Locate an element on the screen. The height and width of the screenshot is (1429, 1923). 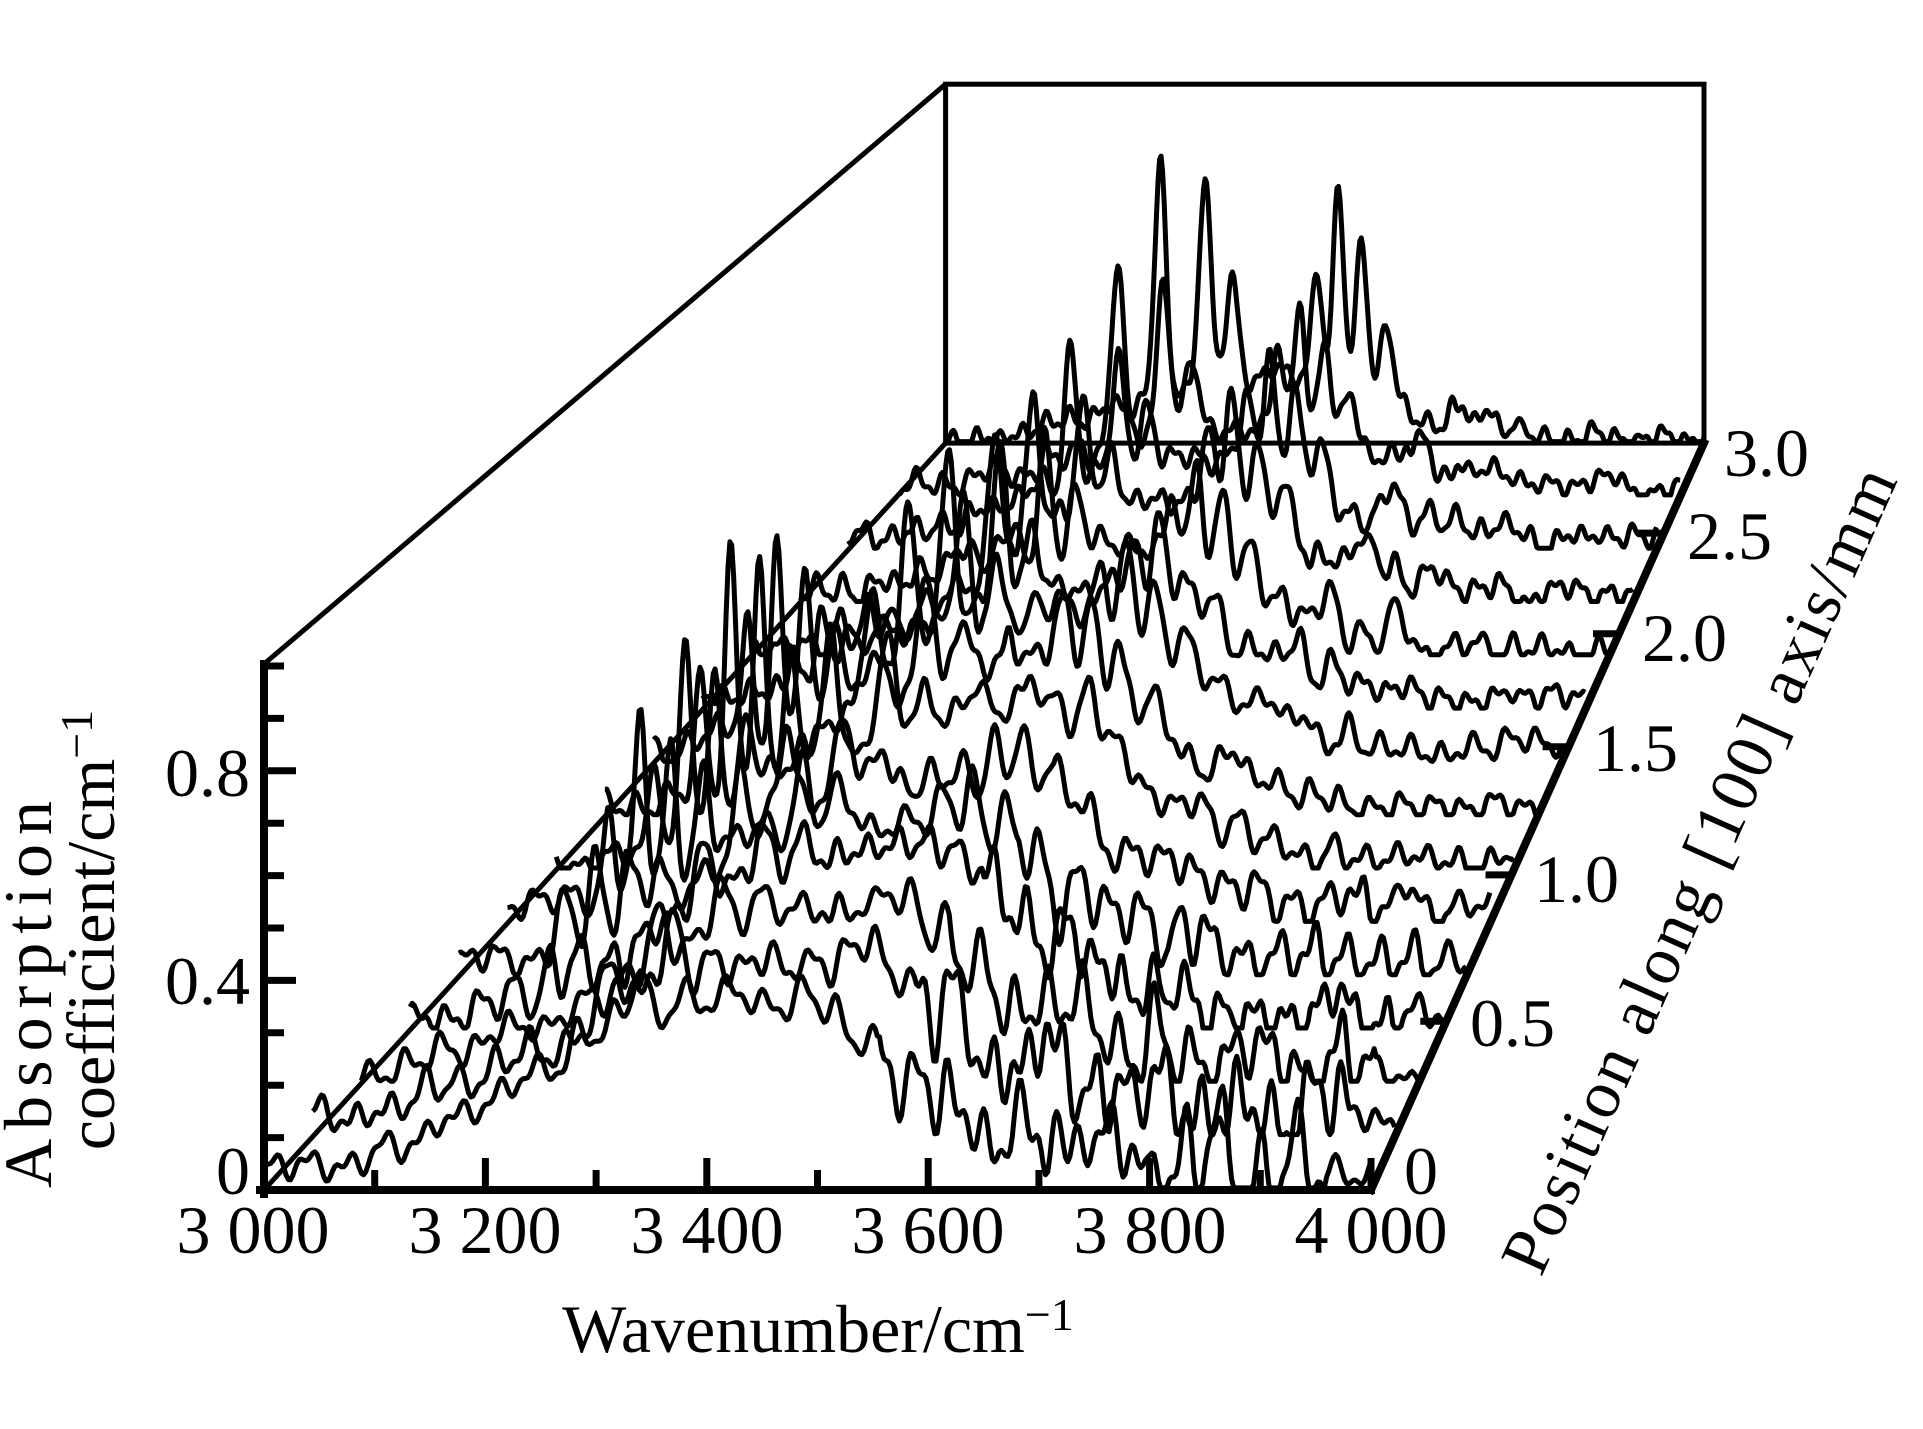
svg-text: 0.5 is located at coordinates (1512, 1023).